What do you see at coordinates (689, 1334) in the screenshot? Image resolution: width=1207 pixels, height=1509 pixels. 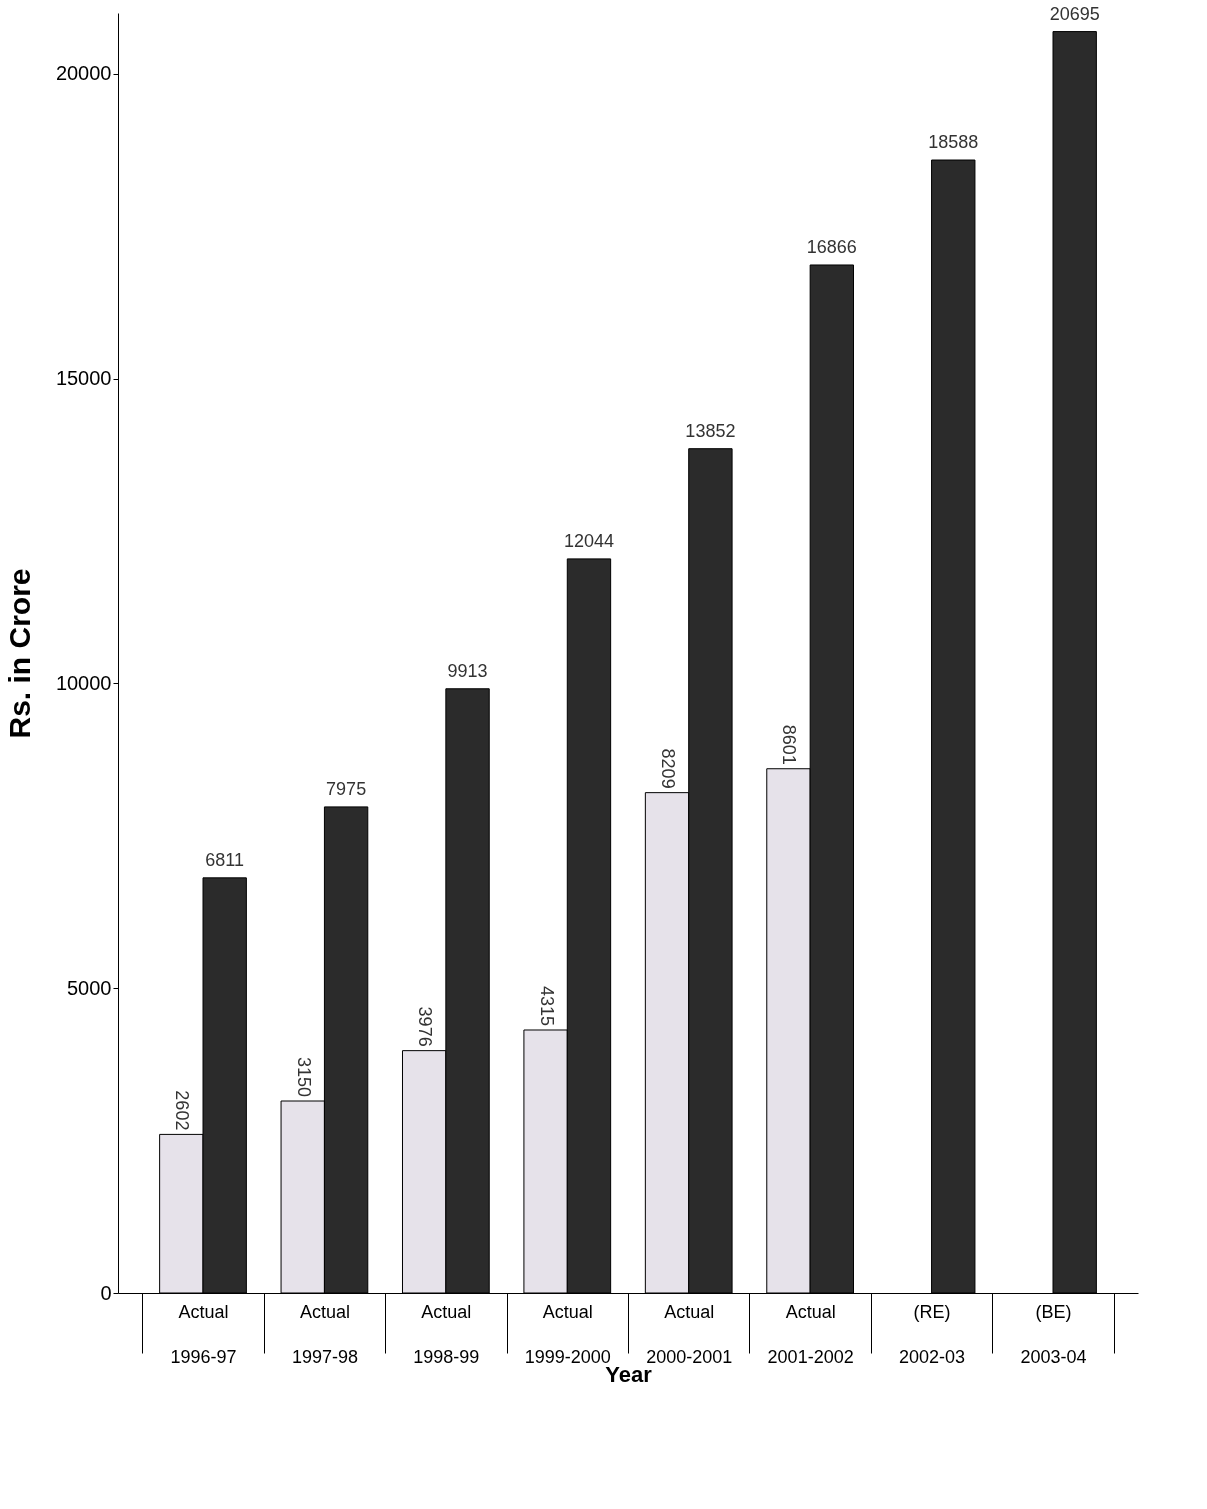 I see `category-label: Actual 2000-2001` at bounding box center [689, 1334].